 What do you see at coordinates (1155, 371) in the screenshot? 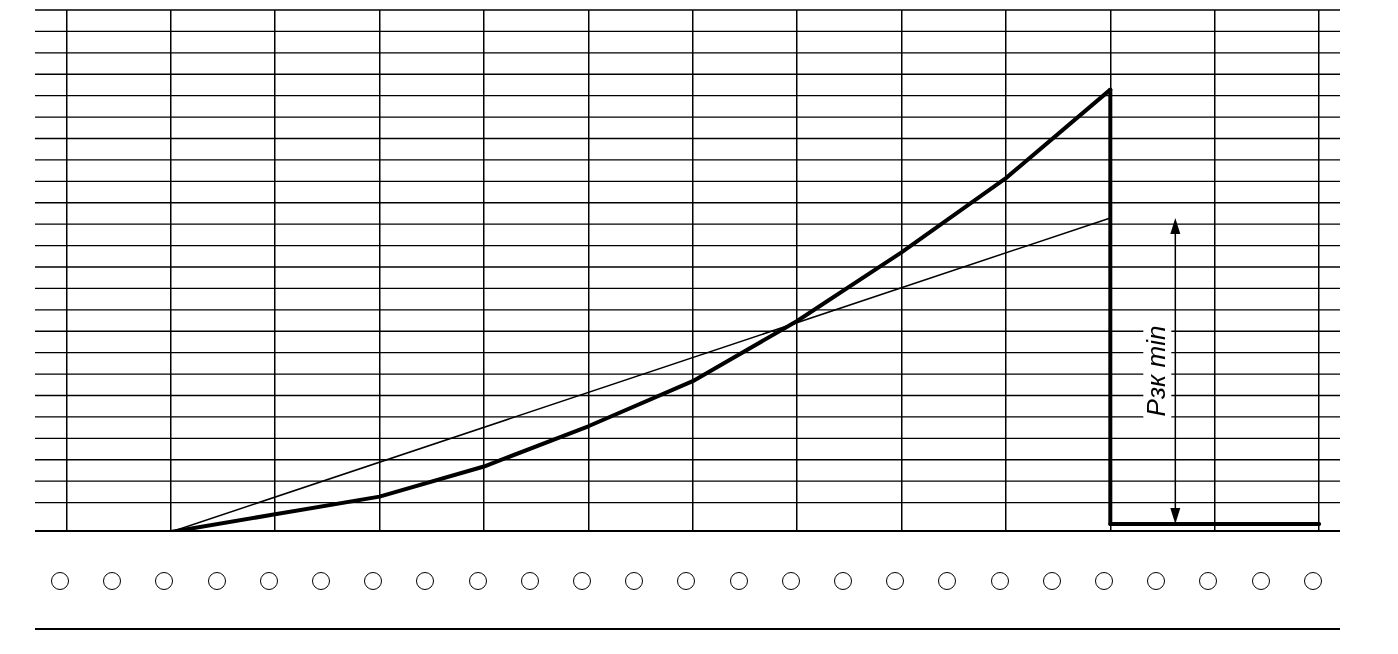
I see `annotation: Рзк min` at bounding box center [1155, 371].